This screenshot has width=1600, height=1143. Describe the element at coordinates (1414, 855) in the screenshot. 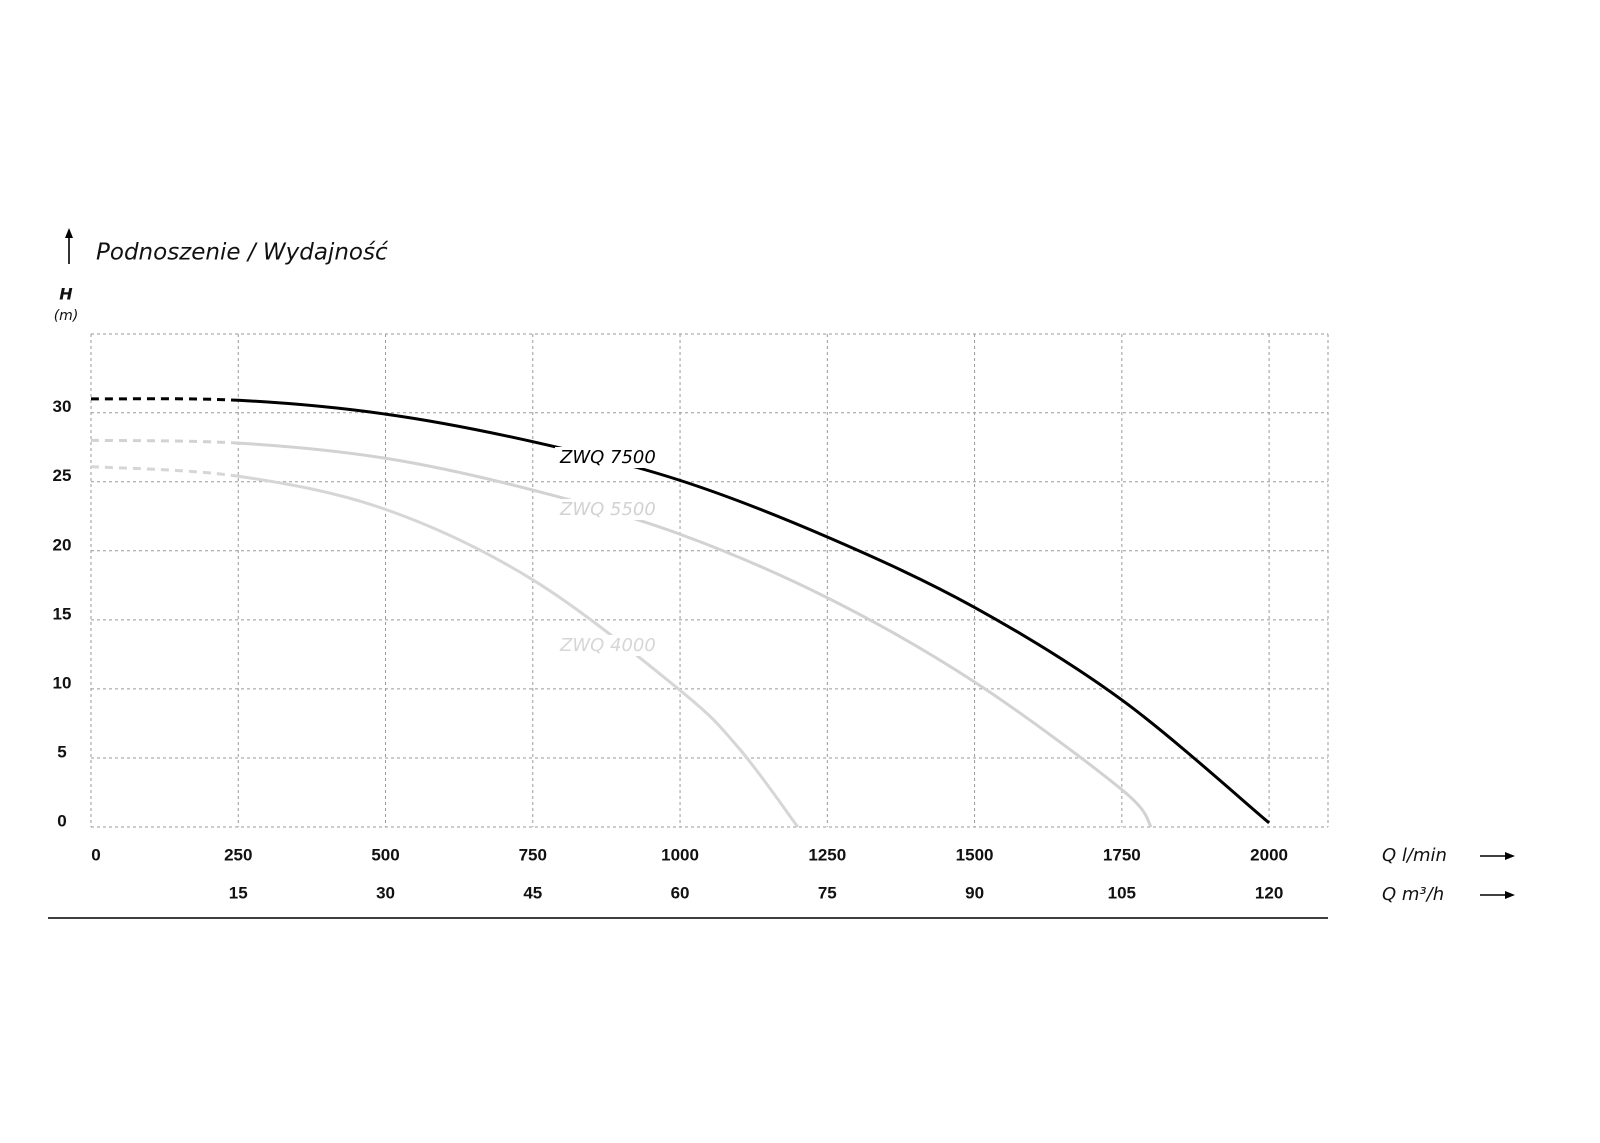

I see `x-axis-label: Q l/min` at that location.